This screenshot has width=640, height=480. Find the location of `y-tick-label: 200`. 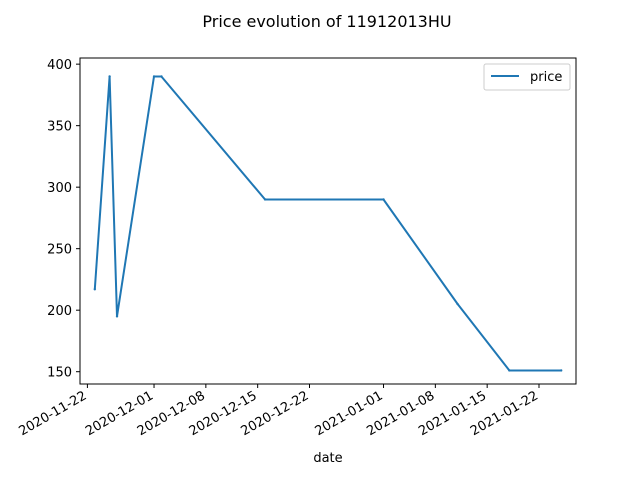

y-tick-label: 200 is located at coordinates (59, 311).